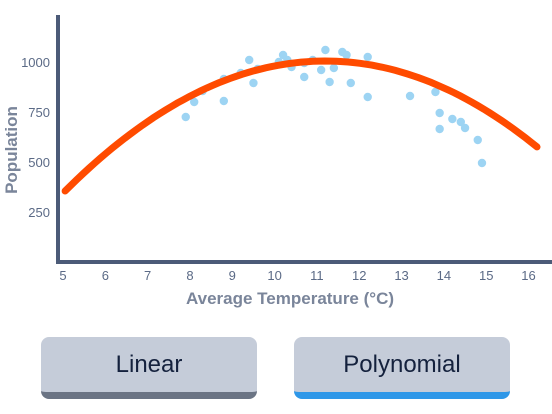  Describe the element at coordinates (62, 275) in the screenshot. I see `x-tick-label: 5` at that location.